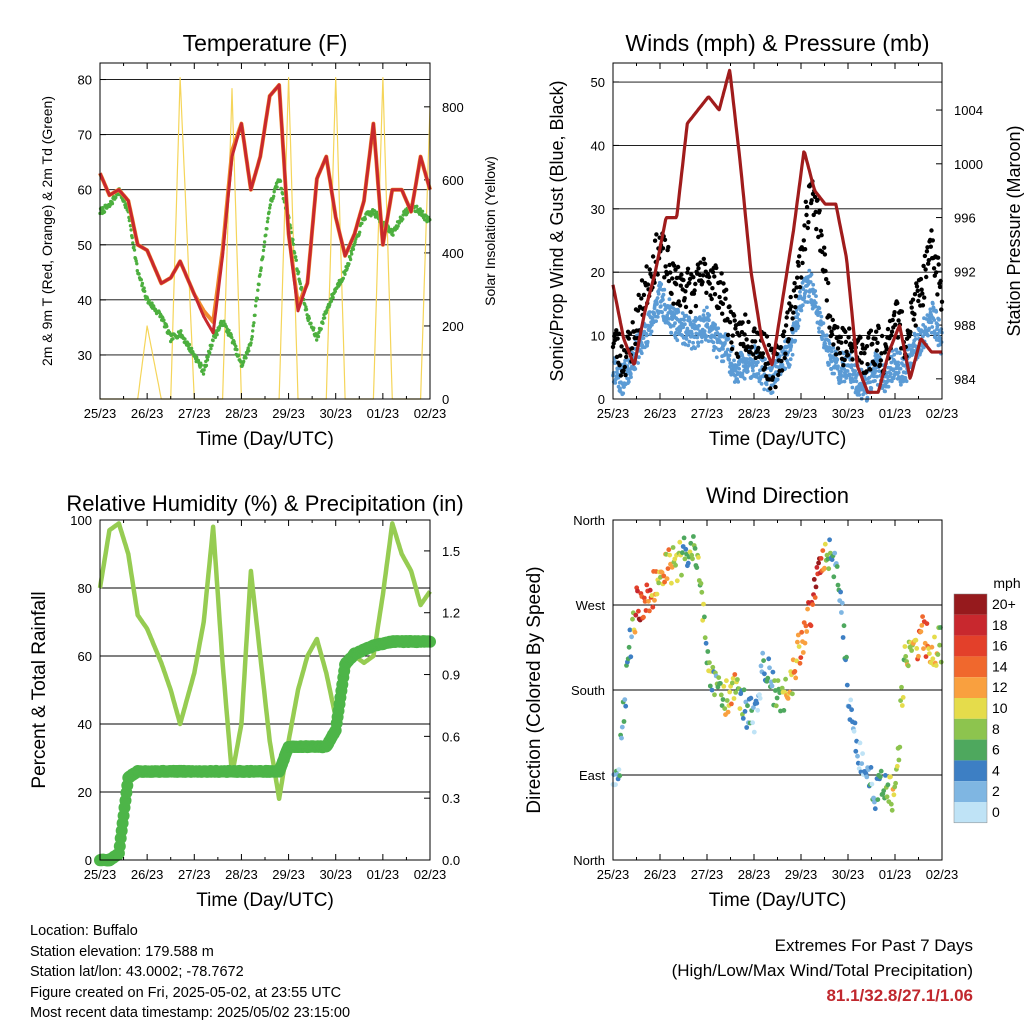 The height and width of the screenshot is (1024, 1024). What do you see at coordinates (47, 231) in the screenshot?
I see `temp-ylabel-left: 2m & 9m T (Red, Orange) & 2m Td (Green)` at bounding box center [47, 231].